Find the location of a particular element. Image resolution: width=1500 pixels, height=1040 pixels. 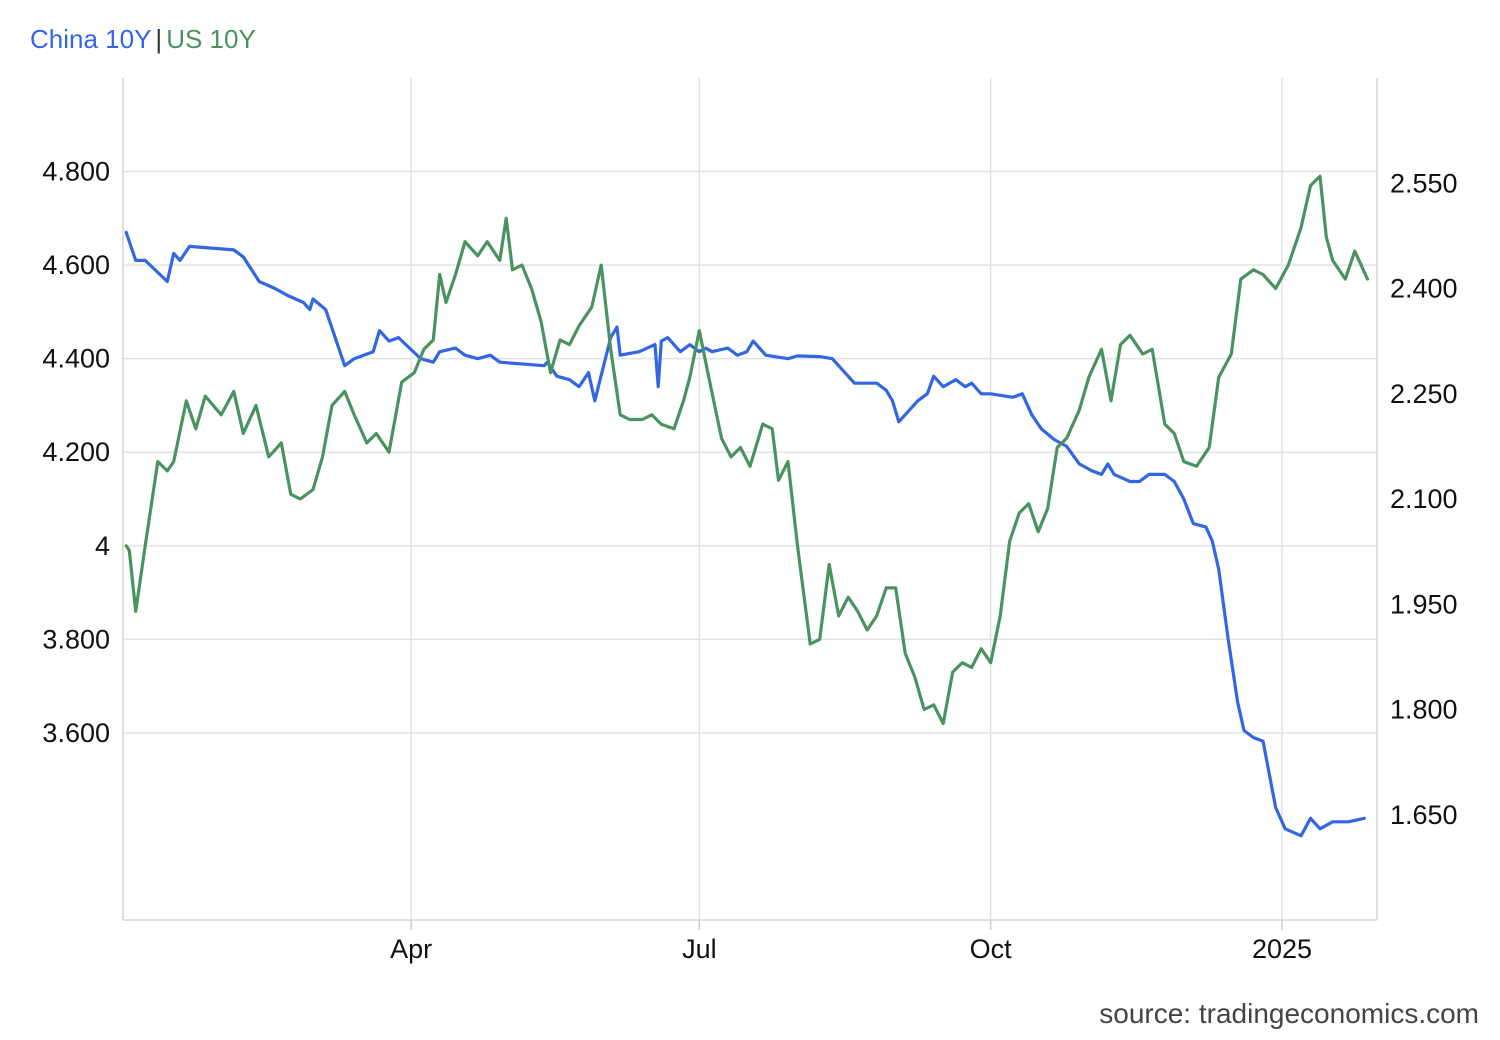

source-credit: source: tradingeconomics.com is located at coordinates (1289, 1013).